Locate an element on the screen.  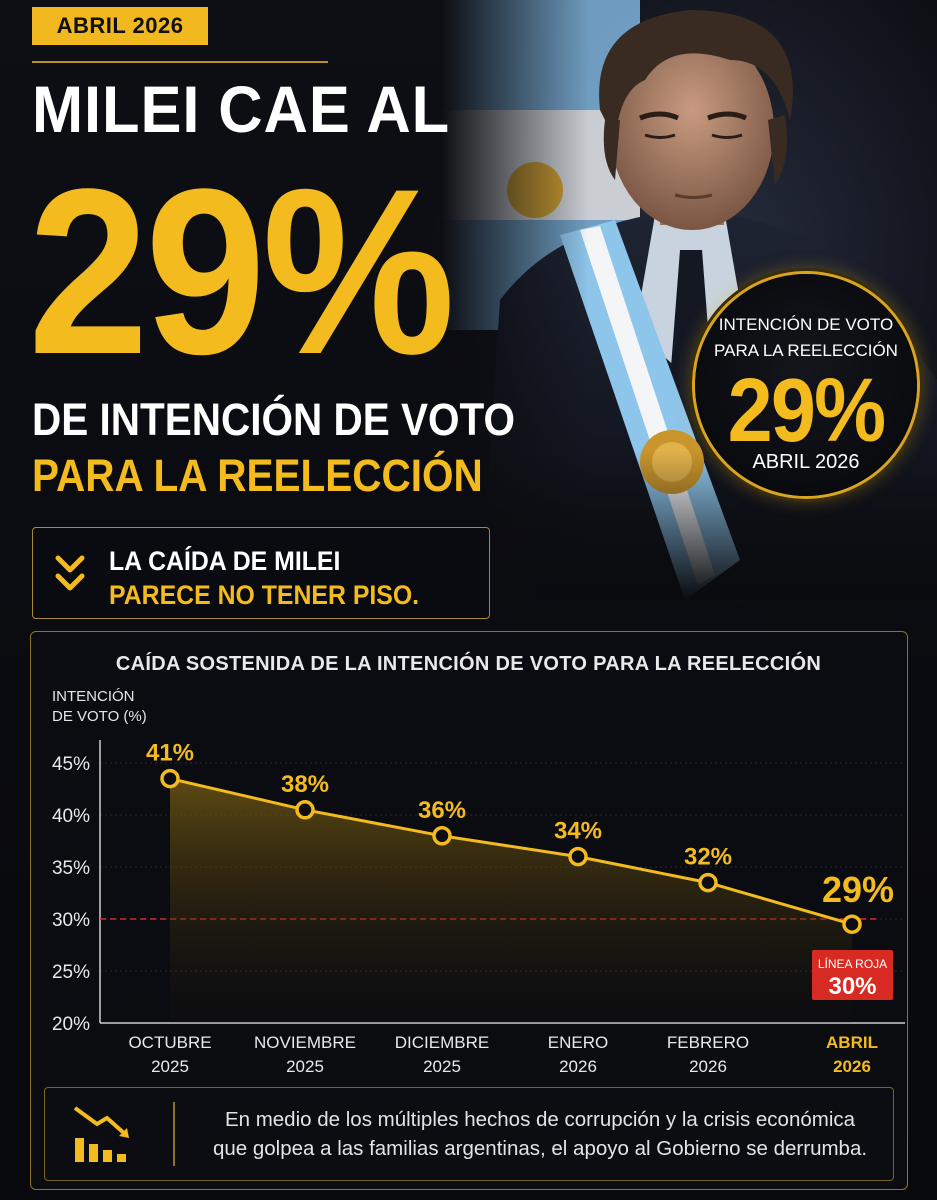
area-fill is located at coordinates (511, 900).